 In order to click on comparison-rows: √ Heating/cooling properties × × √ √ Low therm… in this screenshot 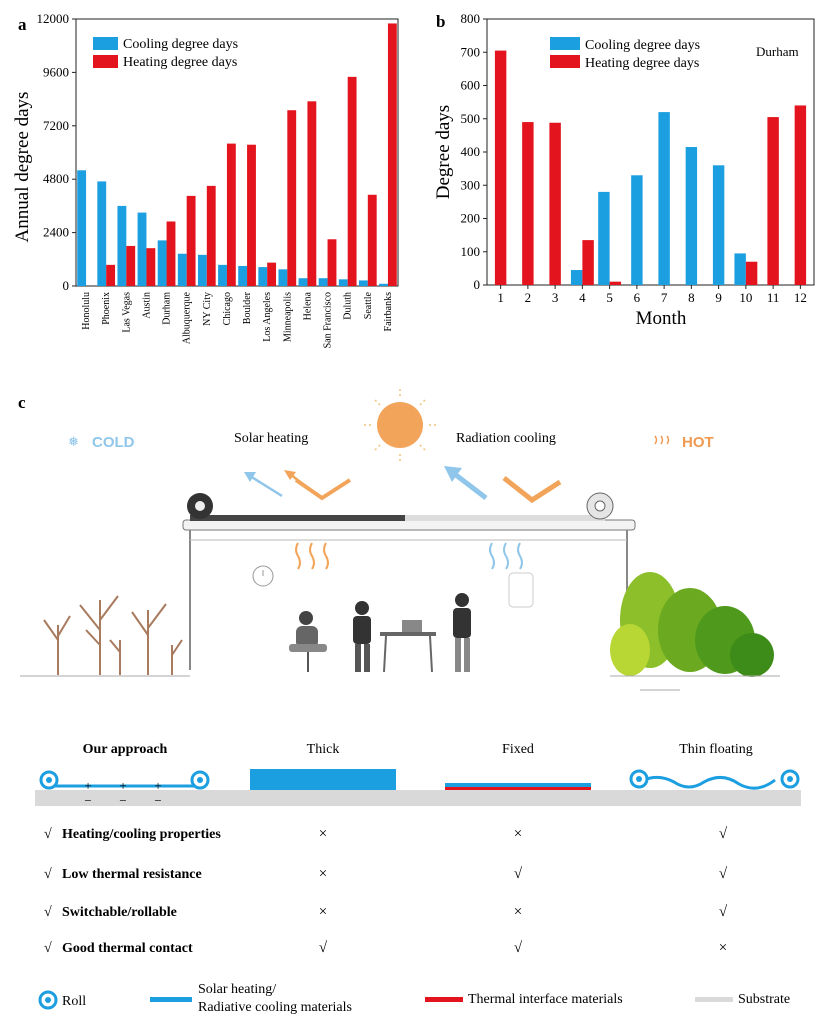, I will do `click(386, 891)`.